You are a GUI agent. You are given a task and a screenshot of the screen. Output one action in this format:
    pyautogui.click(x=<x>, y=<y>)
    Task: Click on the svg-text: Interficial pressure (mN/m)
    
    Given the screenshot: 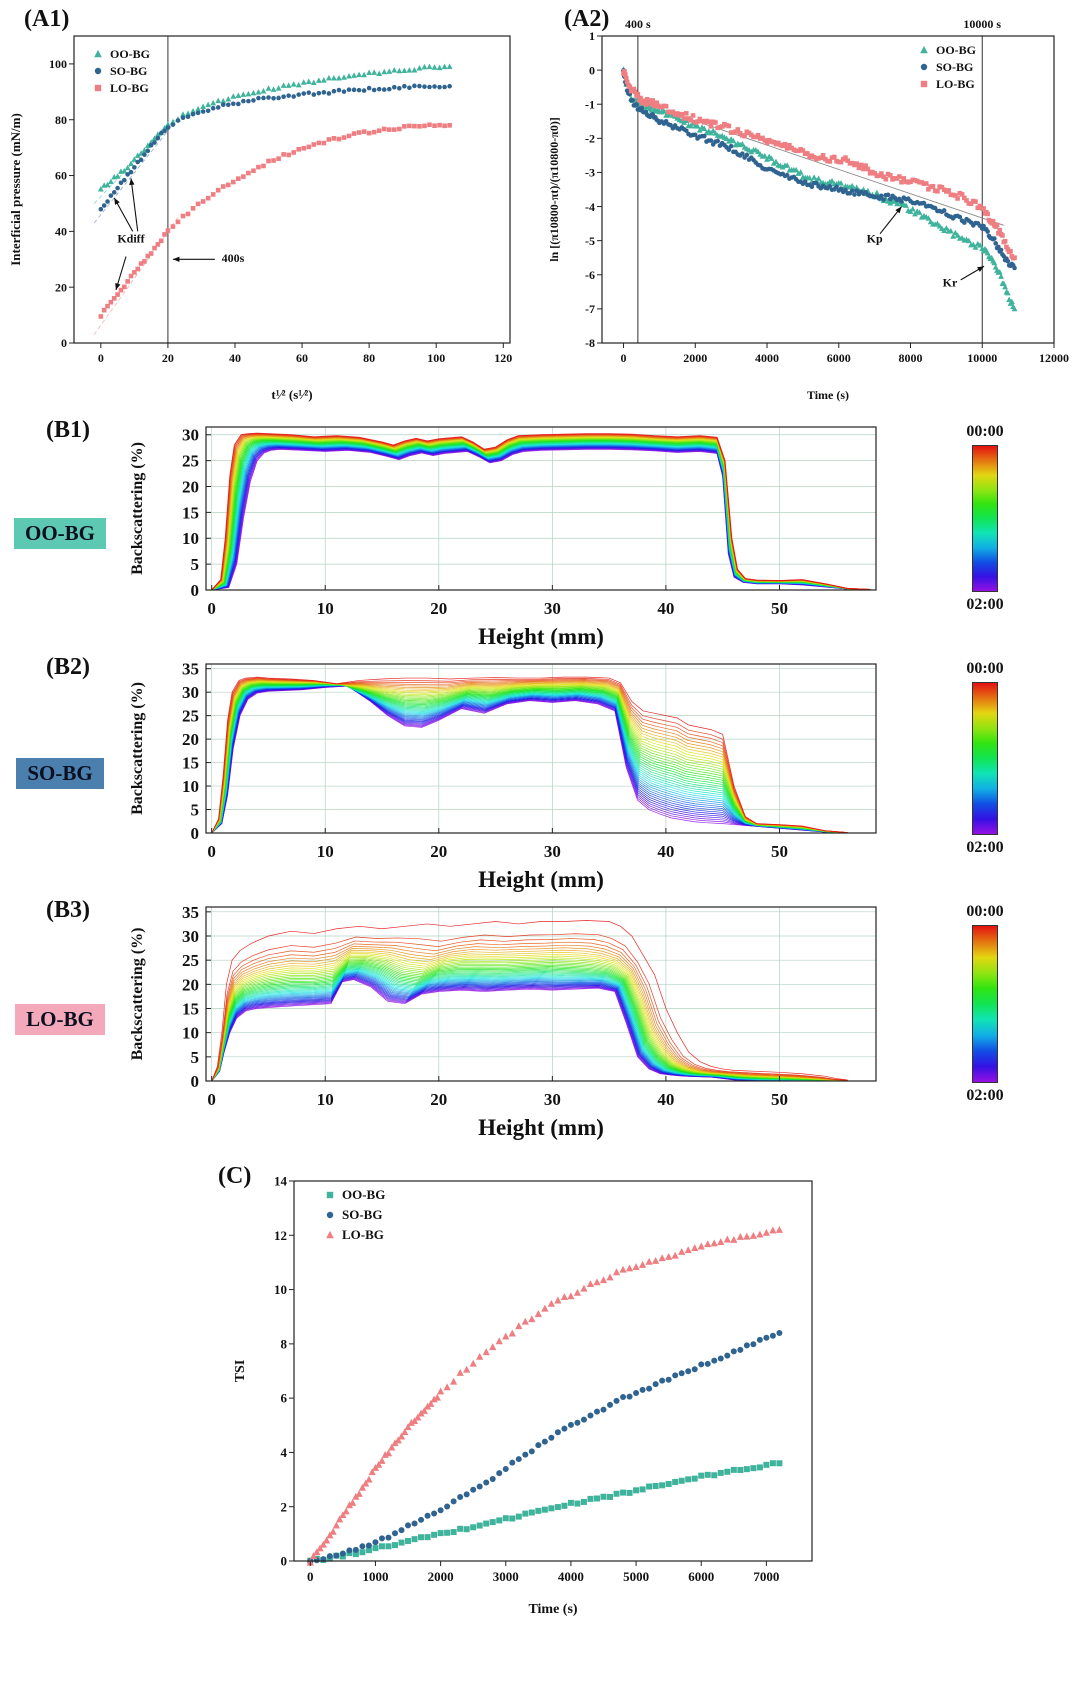 What is the action you would take?
    pyautogui.click(x=15, y=189)
    